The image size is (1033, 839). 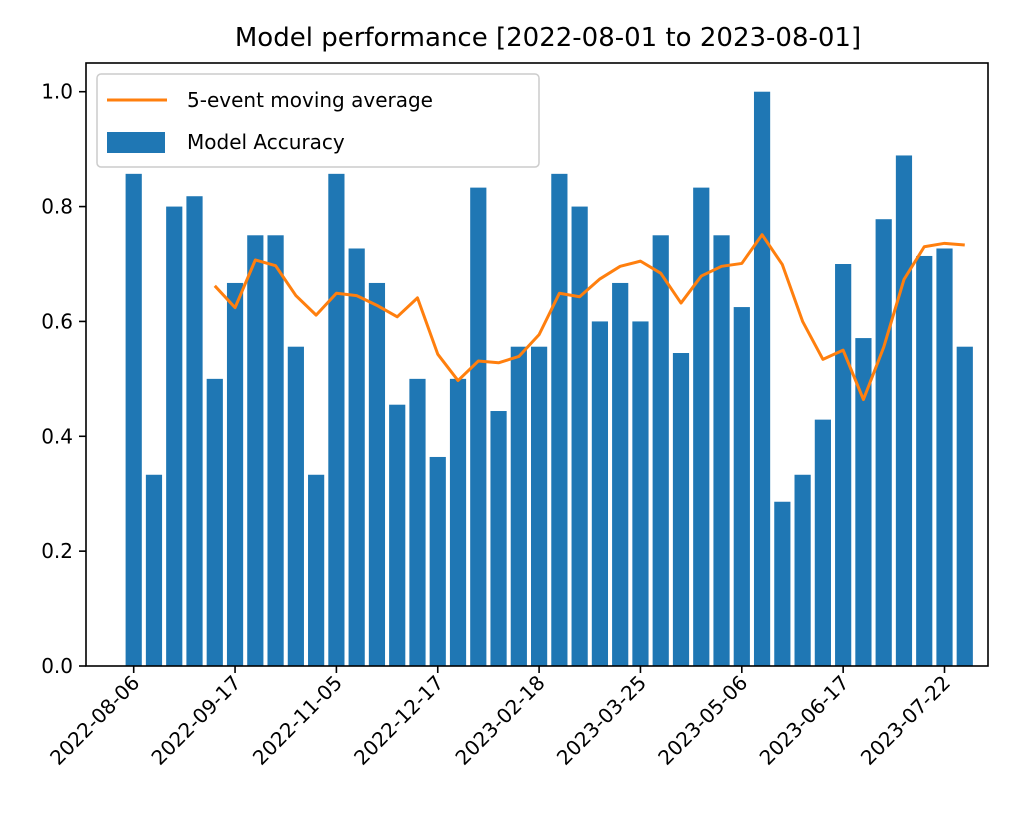 I want to click on x-tick-label: 2023-03-25, so click(x=601, y=720).